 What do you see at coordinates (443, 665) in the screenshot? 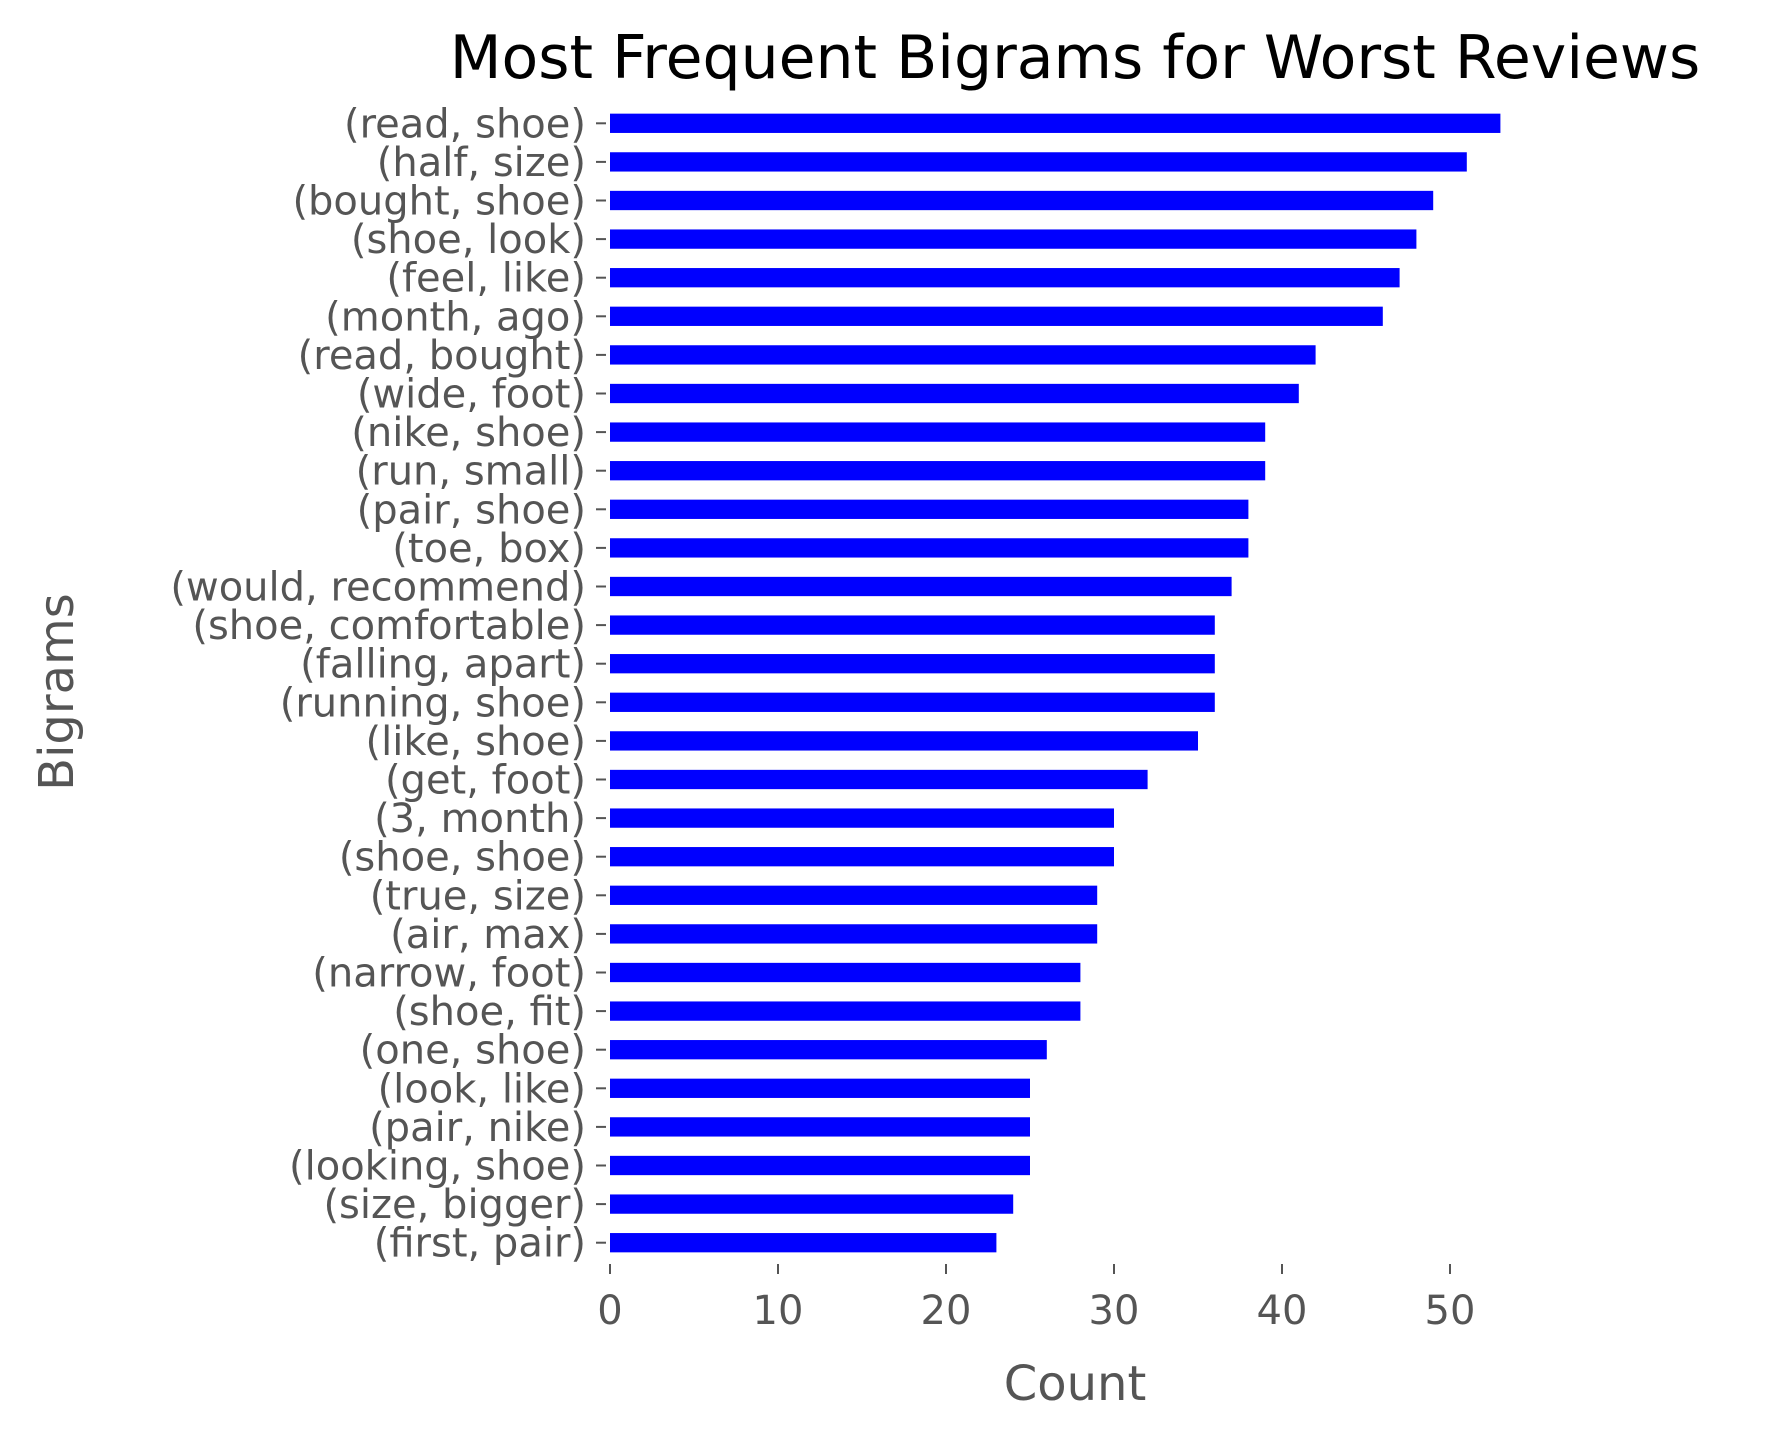
I see `y-tick-label: (falling, apart)` at bounding box center [443, 665].